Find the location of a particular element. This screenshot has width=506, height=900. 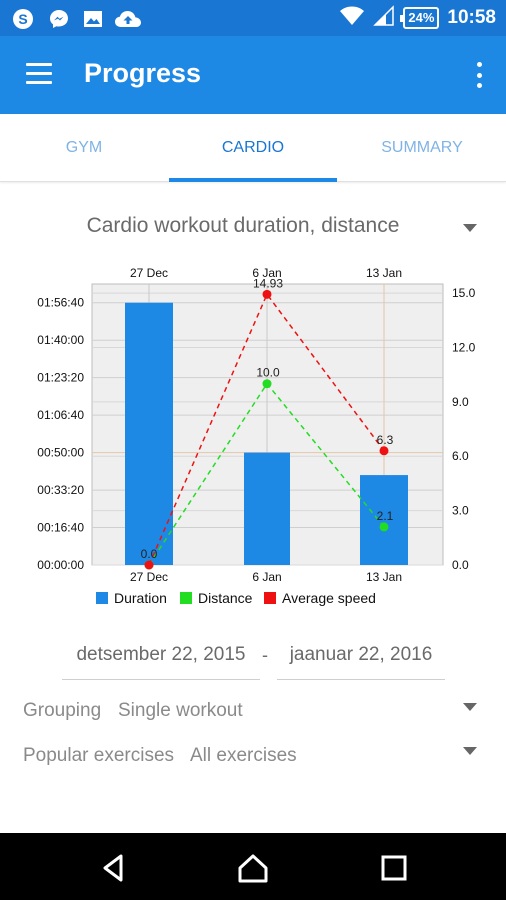

grouping-label: Grouping is located at coordinates (62, 710).